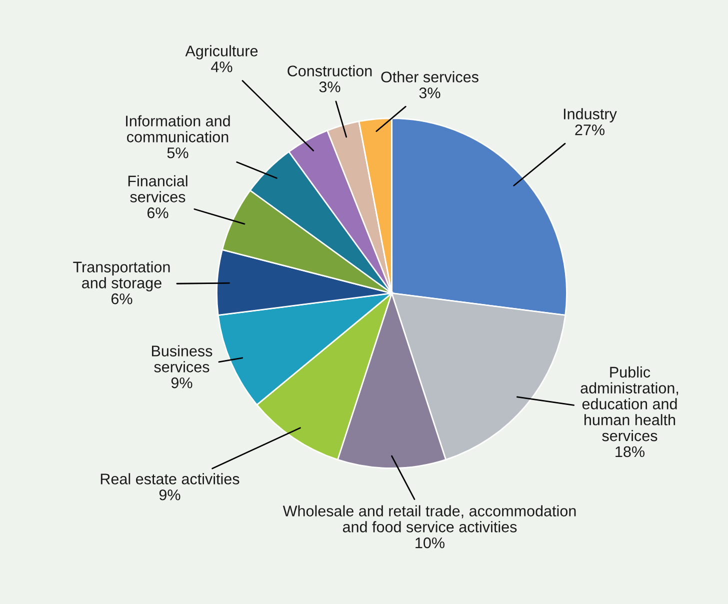 The height and width of the screenshot is (604, 728). What do you see at coordinates (429, 76) in the screenshot?
I see `slice-label: Other services` at bounding box center [429, 76].